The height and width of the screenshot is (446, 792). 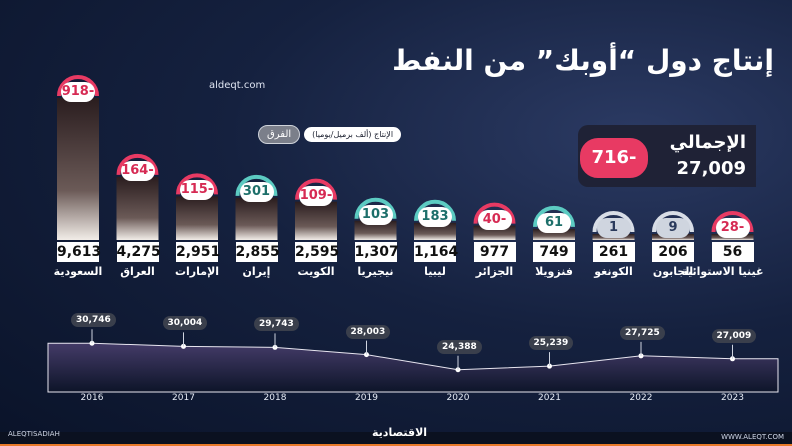 I want to click on bar-category-4: الكويت, so click(x=316, y=271).